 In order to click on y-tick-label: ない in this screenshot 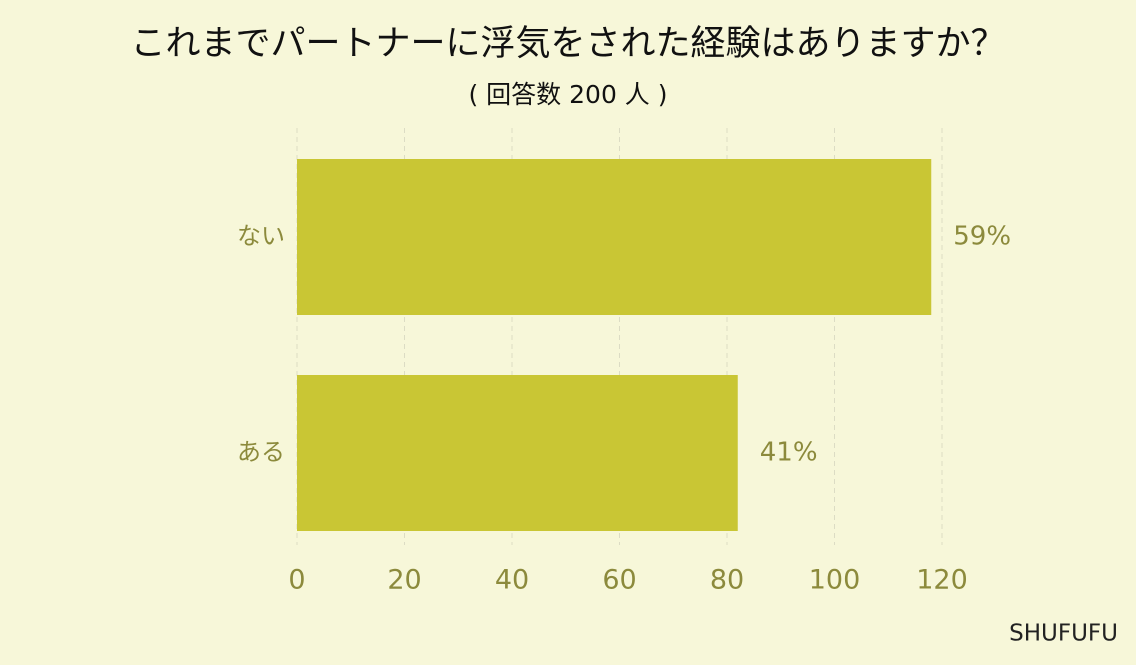, I will do `click(261, 236)`.